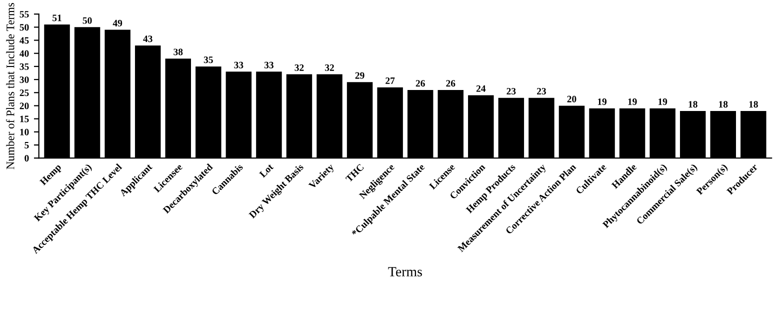 The width and height of the screenshot is (777, 313). What do you see at coordinates (24, 132) in the screenshot?
I see `y-tick-label: 10` at bounding box center [24, 132].